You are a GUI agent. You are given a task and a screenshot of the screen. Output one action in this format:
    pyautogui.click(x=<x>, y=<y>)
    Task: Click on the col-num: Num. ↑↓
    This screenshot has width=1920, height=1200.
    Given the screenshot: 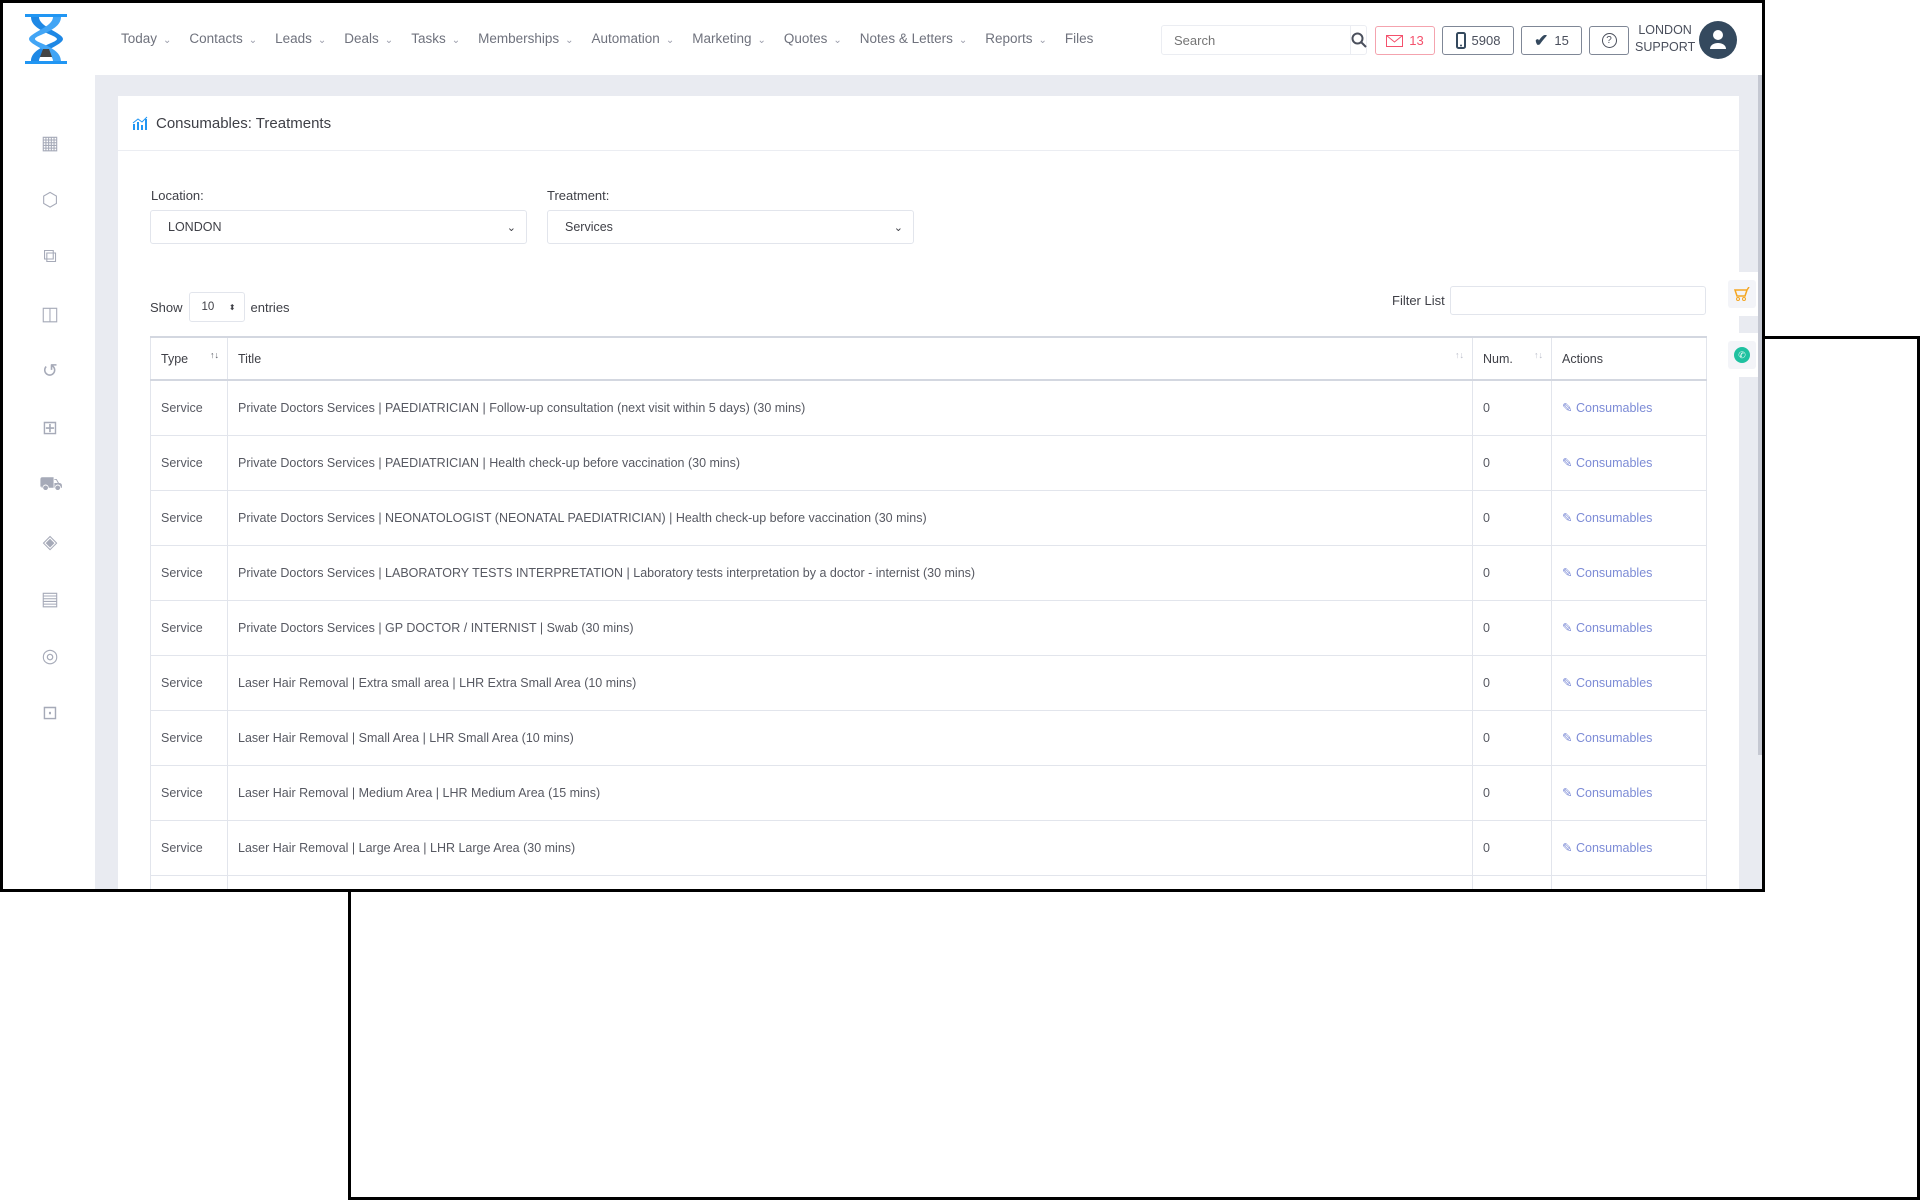 What is the action you would take?
    pyautogui.click(x=1512, y=358)
    